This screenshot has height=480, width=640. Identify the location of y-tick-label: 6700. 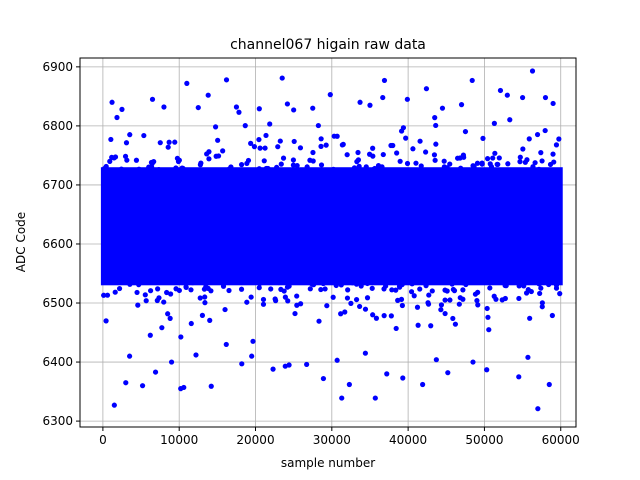
(57, 185).